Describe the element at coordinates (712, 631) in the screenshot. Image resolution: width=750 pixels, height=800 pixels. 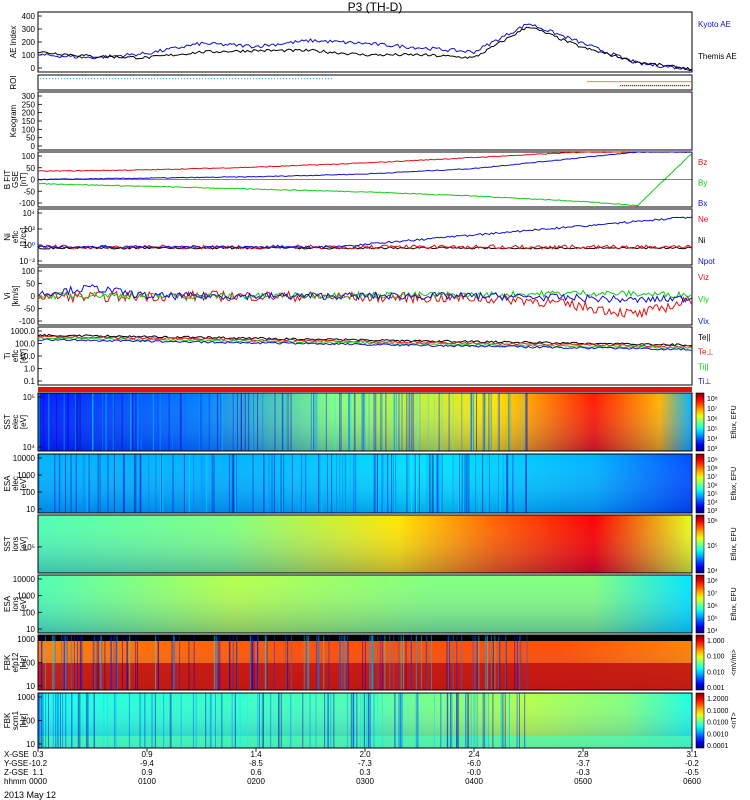
I see `colorbar-tick-esai: 10⁴` at that location.